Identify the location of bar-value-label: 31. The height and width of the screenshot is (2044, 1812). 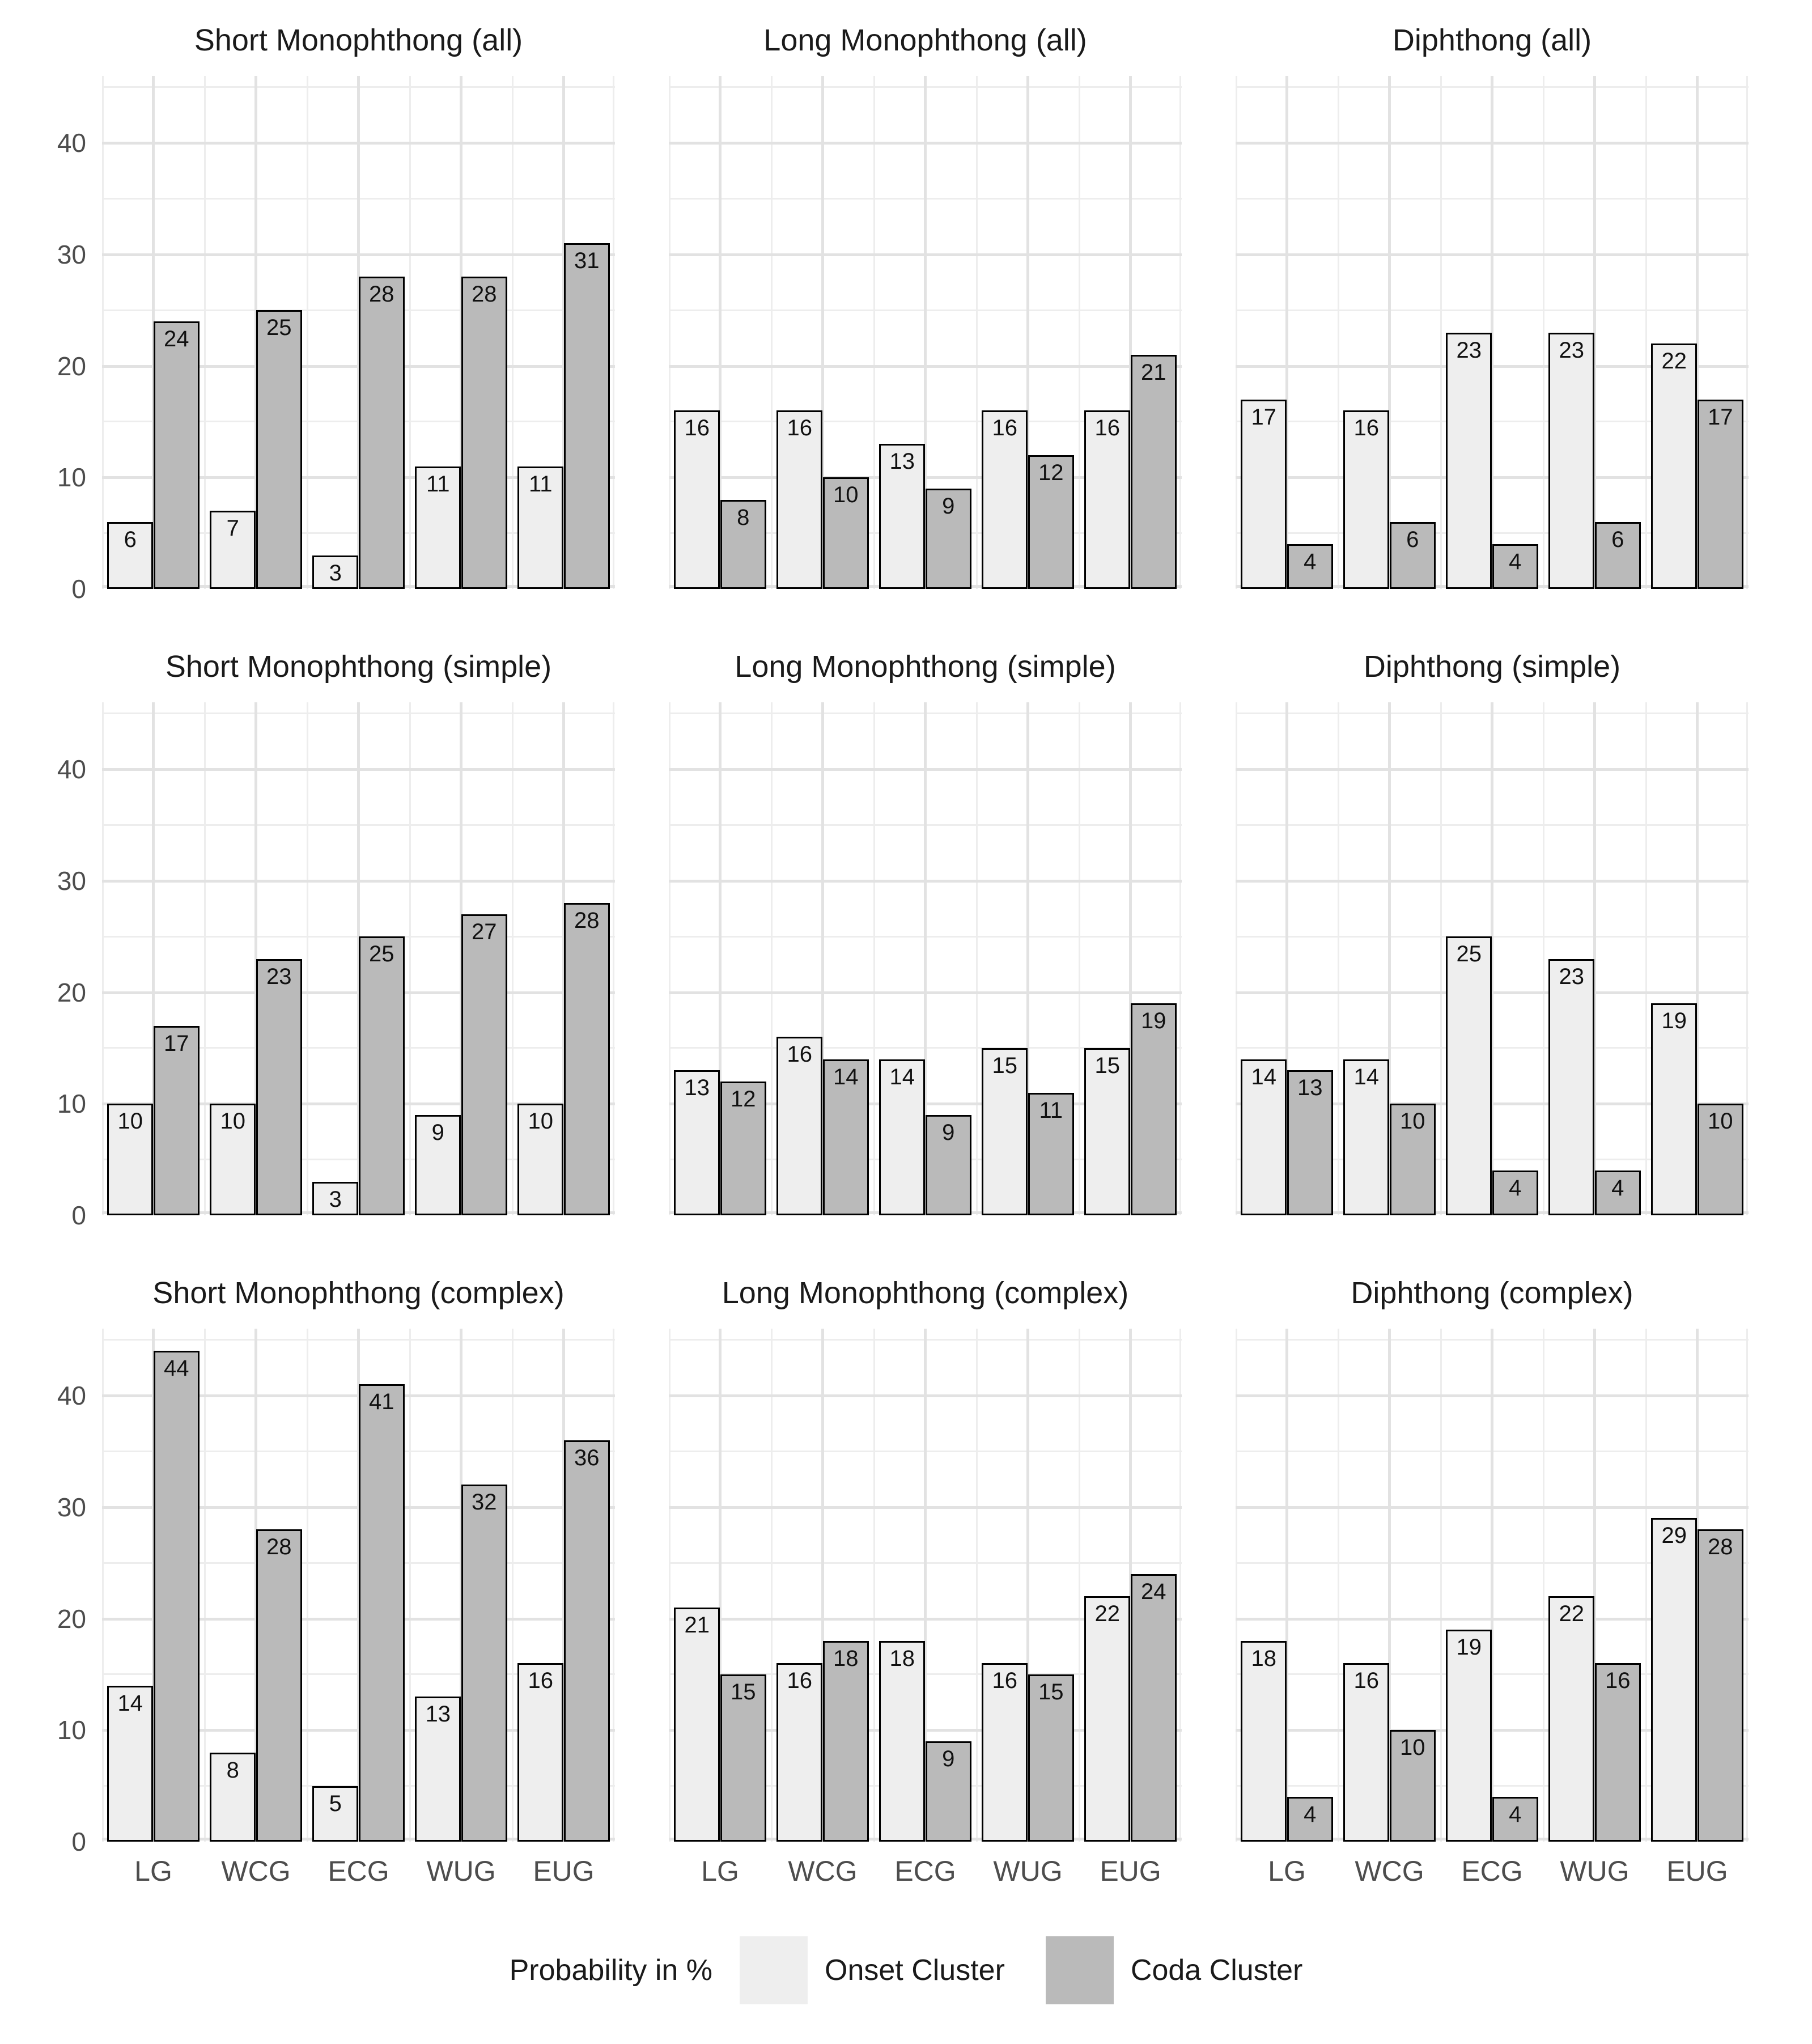
(587, 261).